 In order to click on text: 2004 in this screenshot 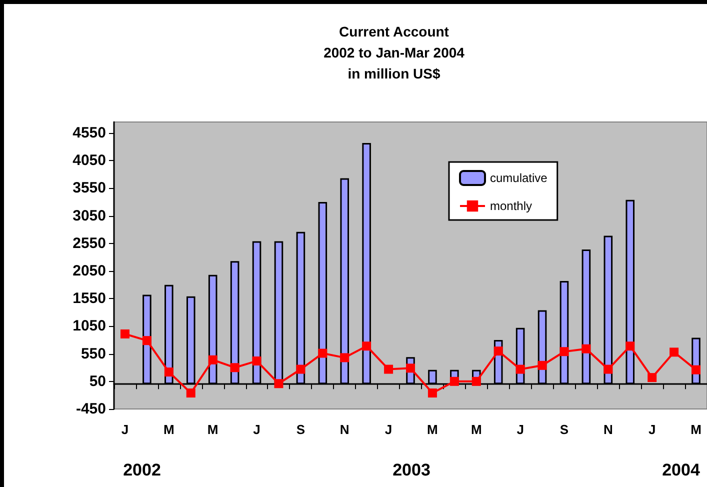, I will do `click(681, 470)`.